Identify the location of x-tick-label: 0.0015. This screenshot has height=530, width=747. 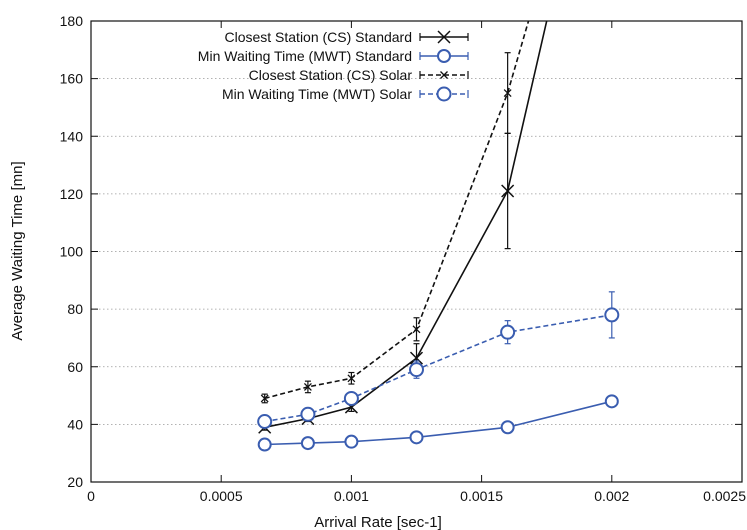
(481, 496).